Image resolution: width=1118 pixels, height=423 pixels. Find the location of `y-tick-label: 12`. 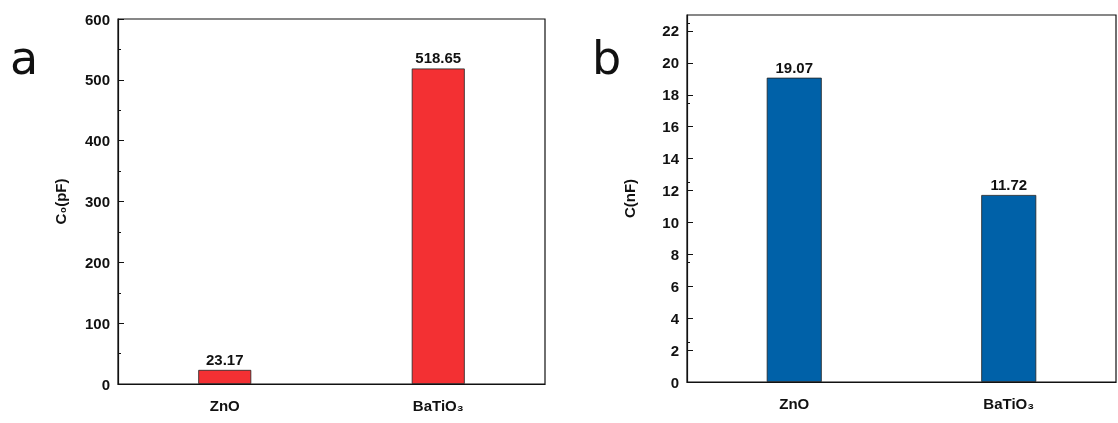

y-tick-label: 12 is located at coordinates (670, 191).